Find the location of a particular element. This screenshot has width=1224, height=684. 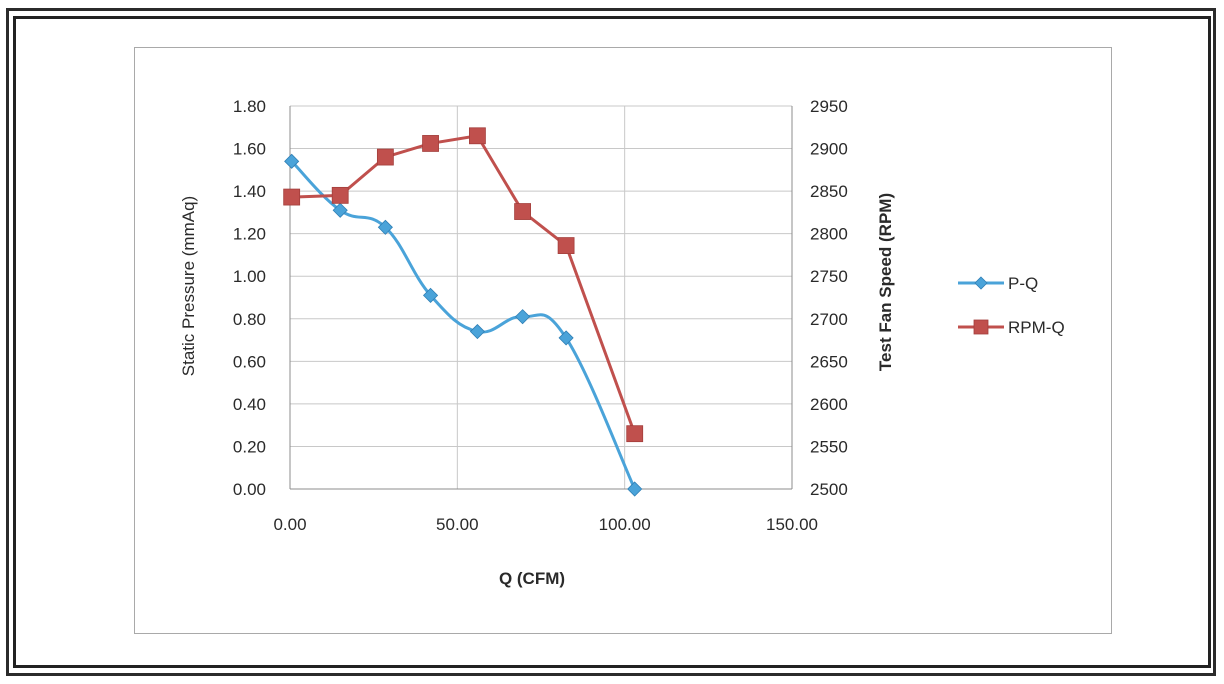

legend-marker-p-q is located at coordinates (981, 283).